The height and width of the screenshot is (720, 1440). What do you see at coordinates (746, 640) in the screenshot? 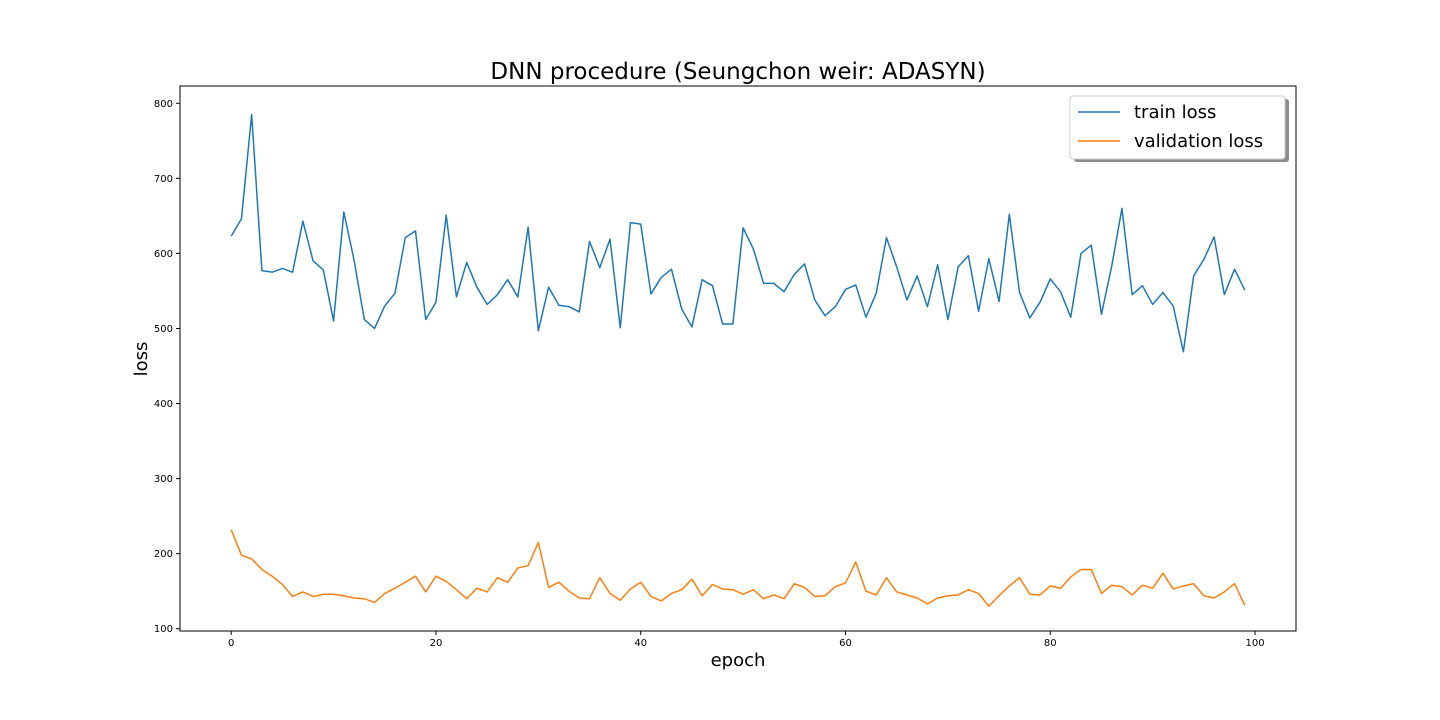
I see `x-axis: 0 20 40 60 80 100` at bounding box center [746, 640].